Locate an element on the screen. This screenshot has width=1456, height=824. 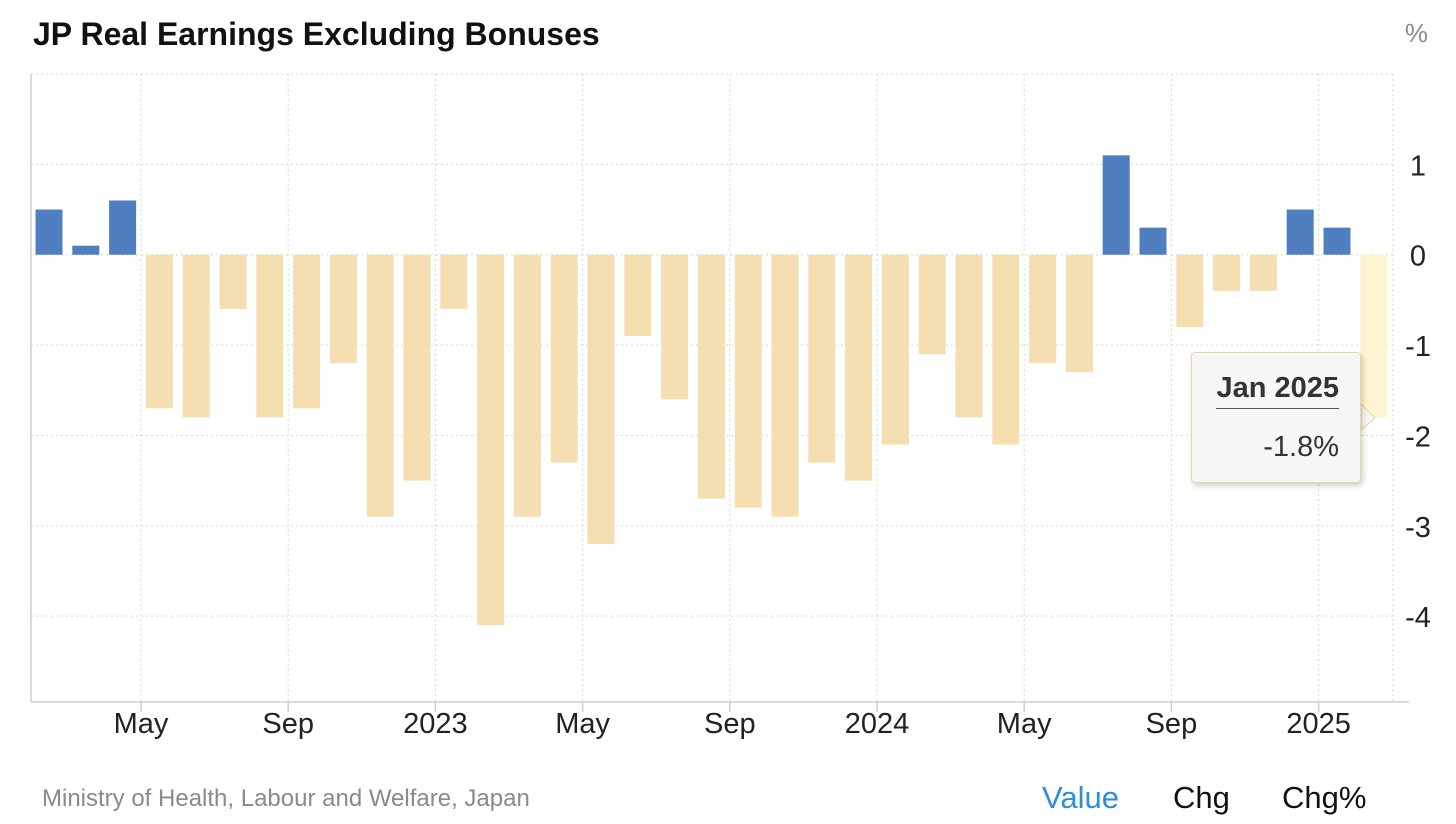
y-tick-label: 0 is located at coordinates (1418, 257).